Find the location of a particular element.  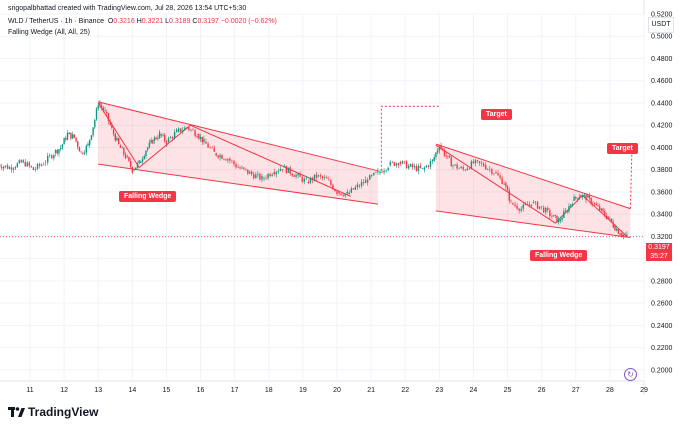

symbol-label: WLD / TetherUS · 1h · Binance is located at coordinates (56, 21).